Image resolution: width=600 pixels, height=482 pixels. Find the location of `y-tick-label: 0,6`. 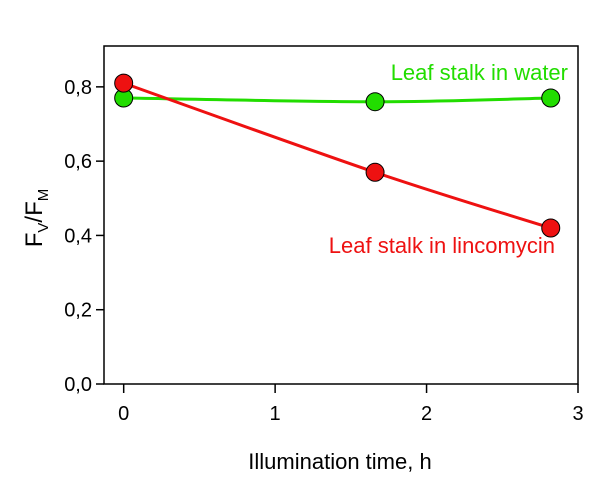

y-tick-label: 0,6 is located at coordinates (78, 162).